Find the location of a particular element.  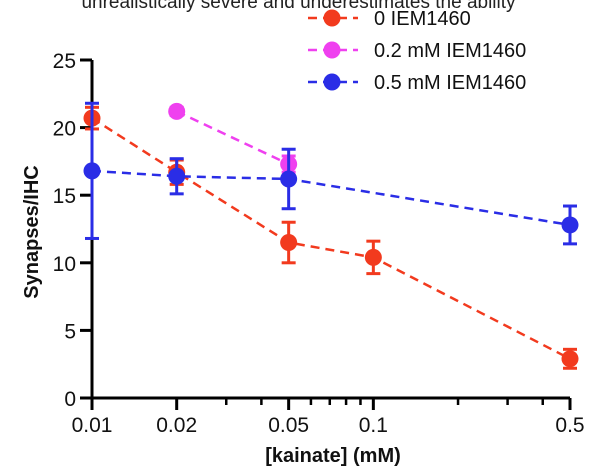

legend-label: 0 IEM1460 is located at coordinates (422, 19).